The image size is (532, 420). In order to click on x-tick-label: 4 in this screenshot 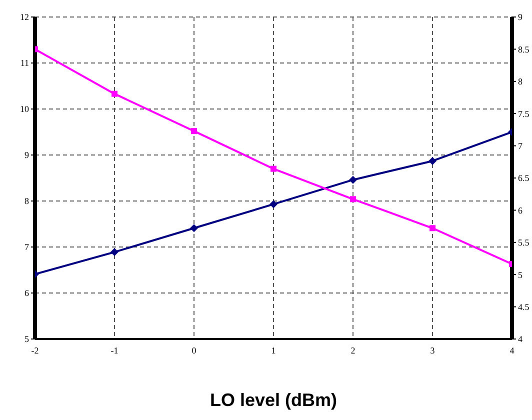, I will do `click(512, 350)`.